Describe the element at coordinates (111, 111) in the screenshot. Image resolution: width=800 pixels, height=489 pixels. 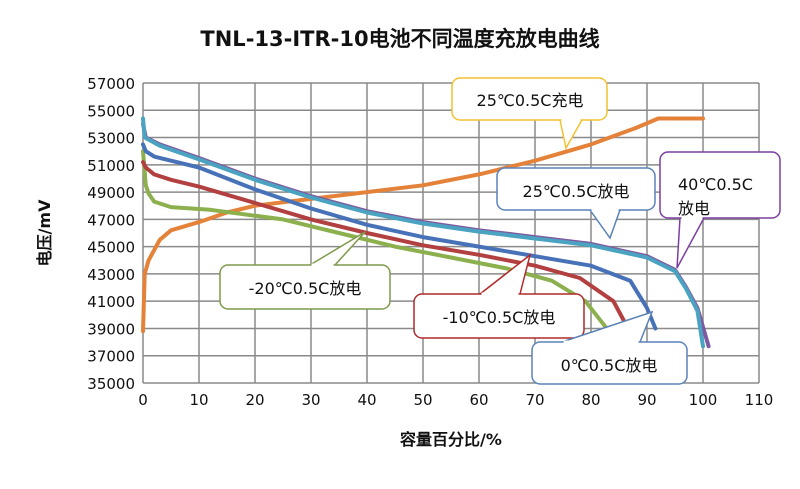
I see `y-tick-label: 55000` at that location.